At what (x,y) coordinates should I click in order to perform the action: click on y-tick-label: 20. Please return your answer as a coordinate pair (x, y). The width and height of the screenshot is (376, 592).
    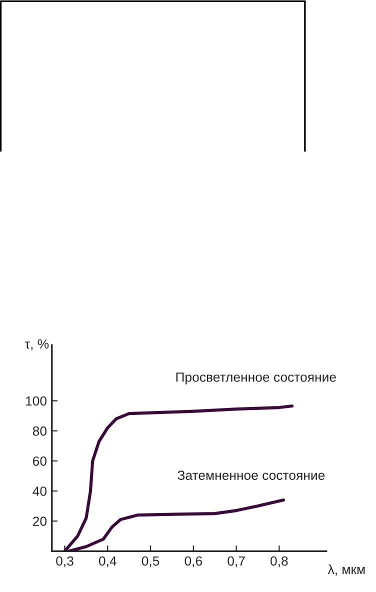
    Looking at the image, I should click on (40, 521).